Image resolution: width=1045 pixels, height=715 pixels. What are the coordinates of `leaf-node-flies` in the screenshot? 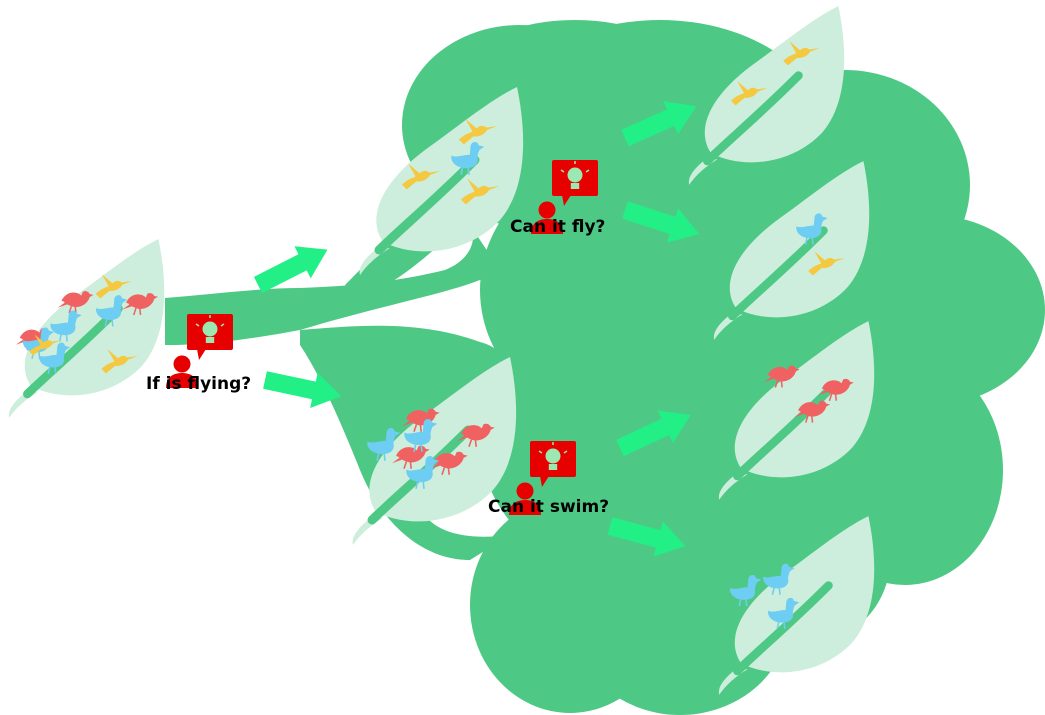 It's located at (766, 95).